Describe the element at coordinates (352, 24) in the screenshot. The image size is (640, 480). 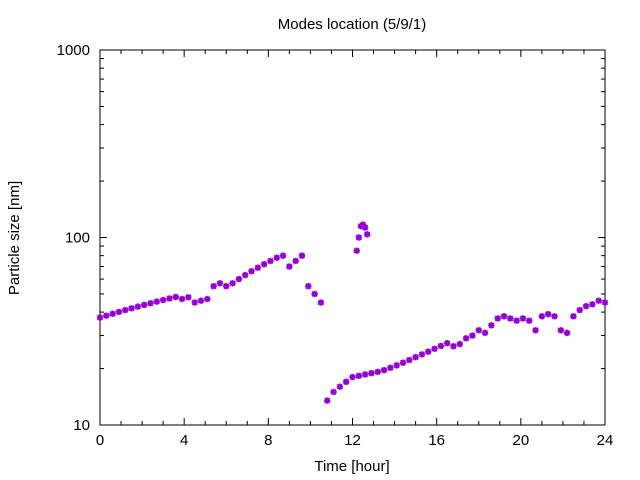
I see `chart-title: Modes location (5/9/1)` at that location.